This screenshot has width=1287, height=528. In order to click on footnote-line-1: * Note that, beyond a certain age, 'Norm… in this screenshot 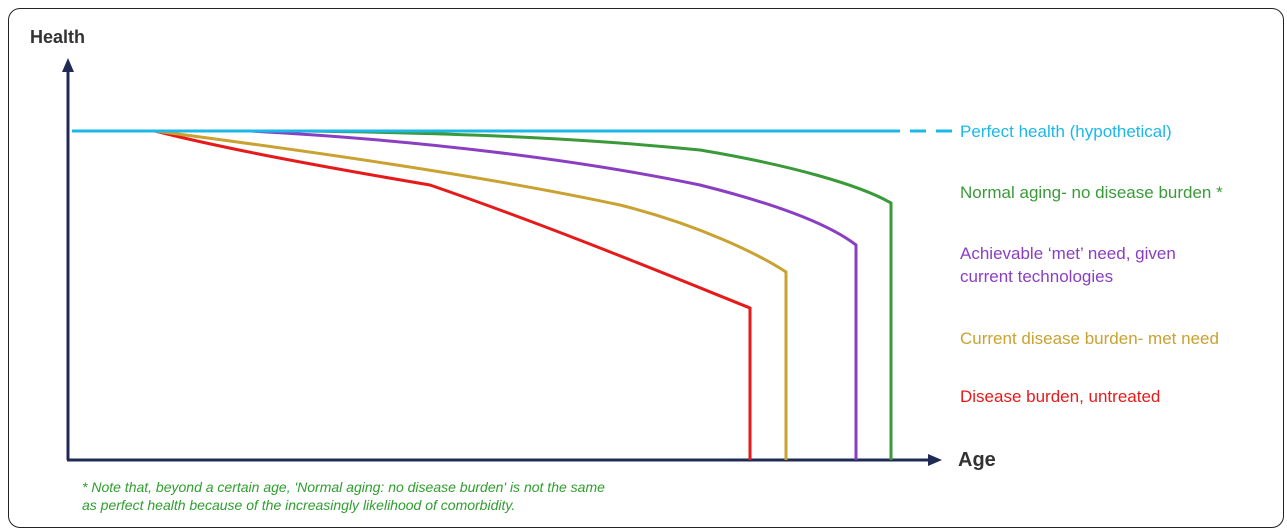, I will do `click(343, 487)`.